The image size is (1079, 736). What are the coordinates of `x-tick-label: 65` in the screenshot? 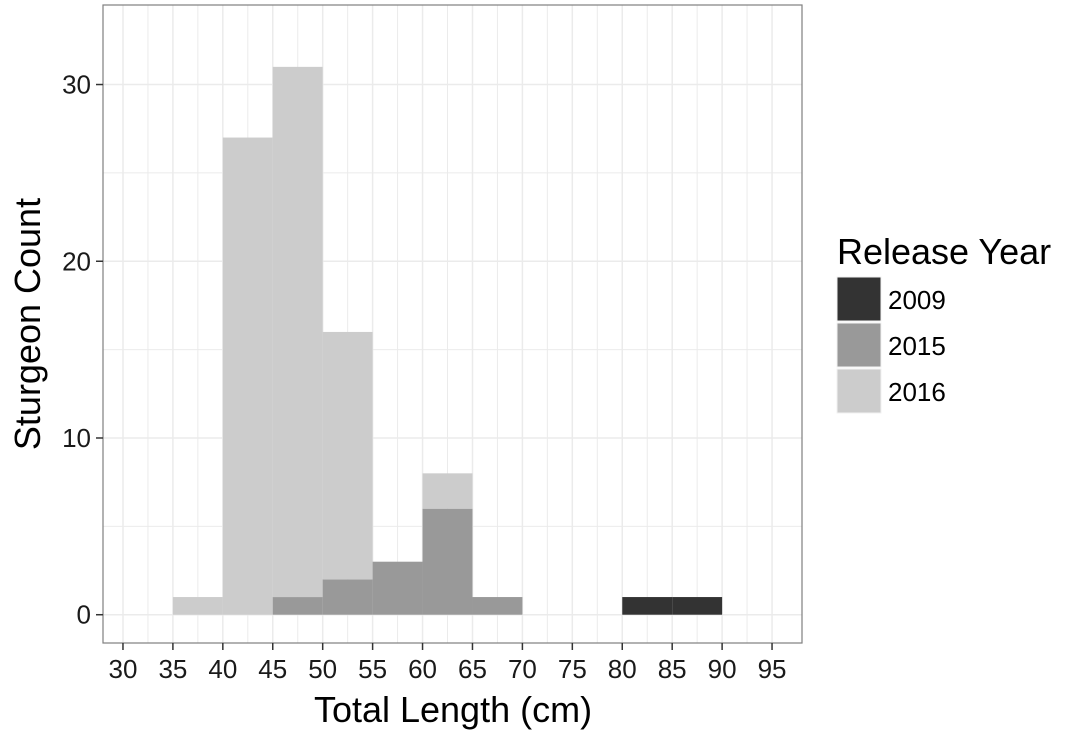 It's located at (472, 669).